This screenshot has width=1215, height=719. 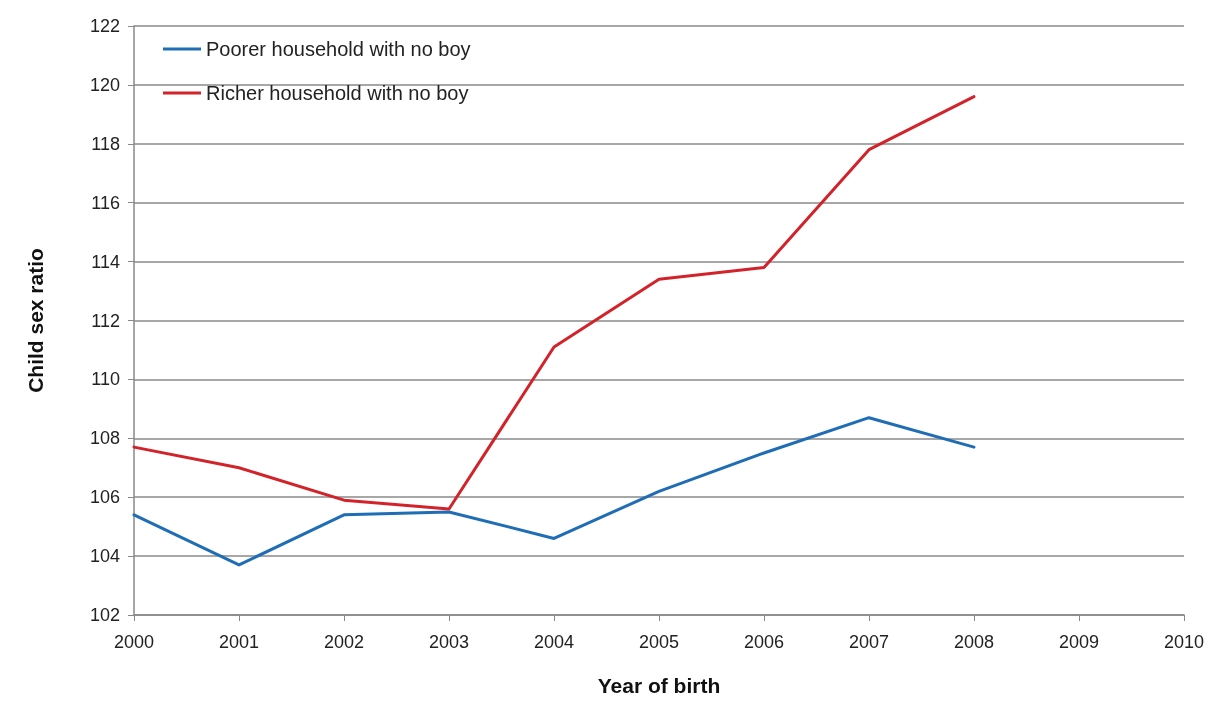 What do you see at coordinates (105, 379) in the screenshot?
I see `y-tick-label: 110` at bounding box center [105, 379].